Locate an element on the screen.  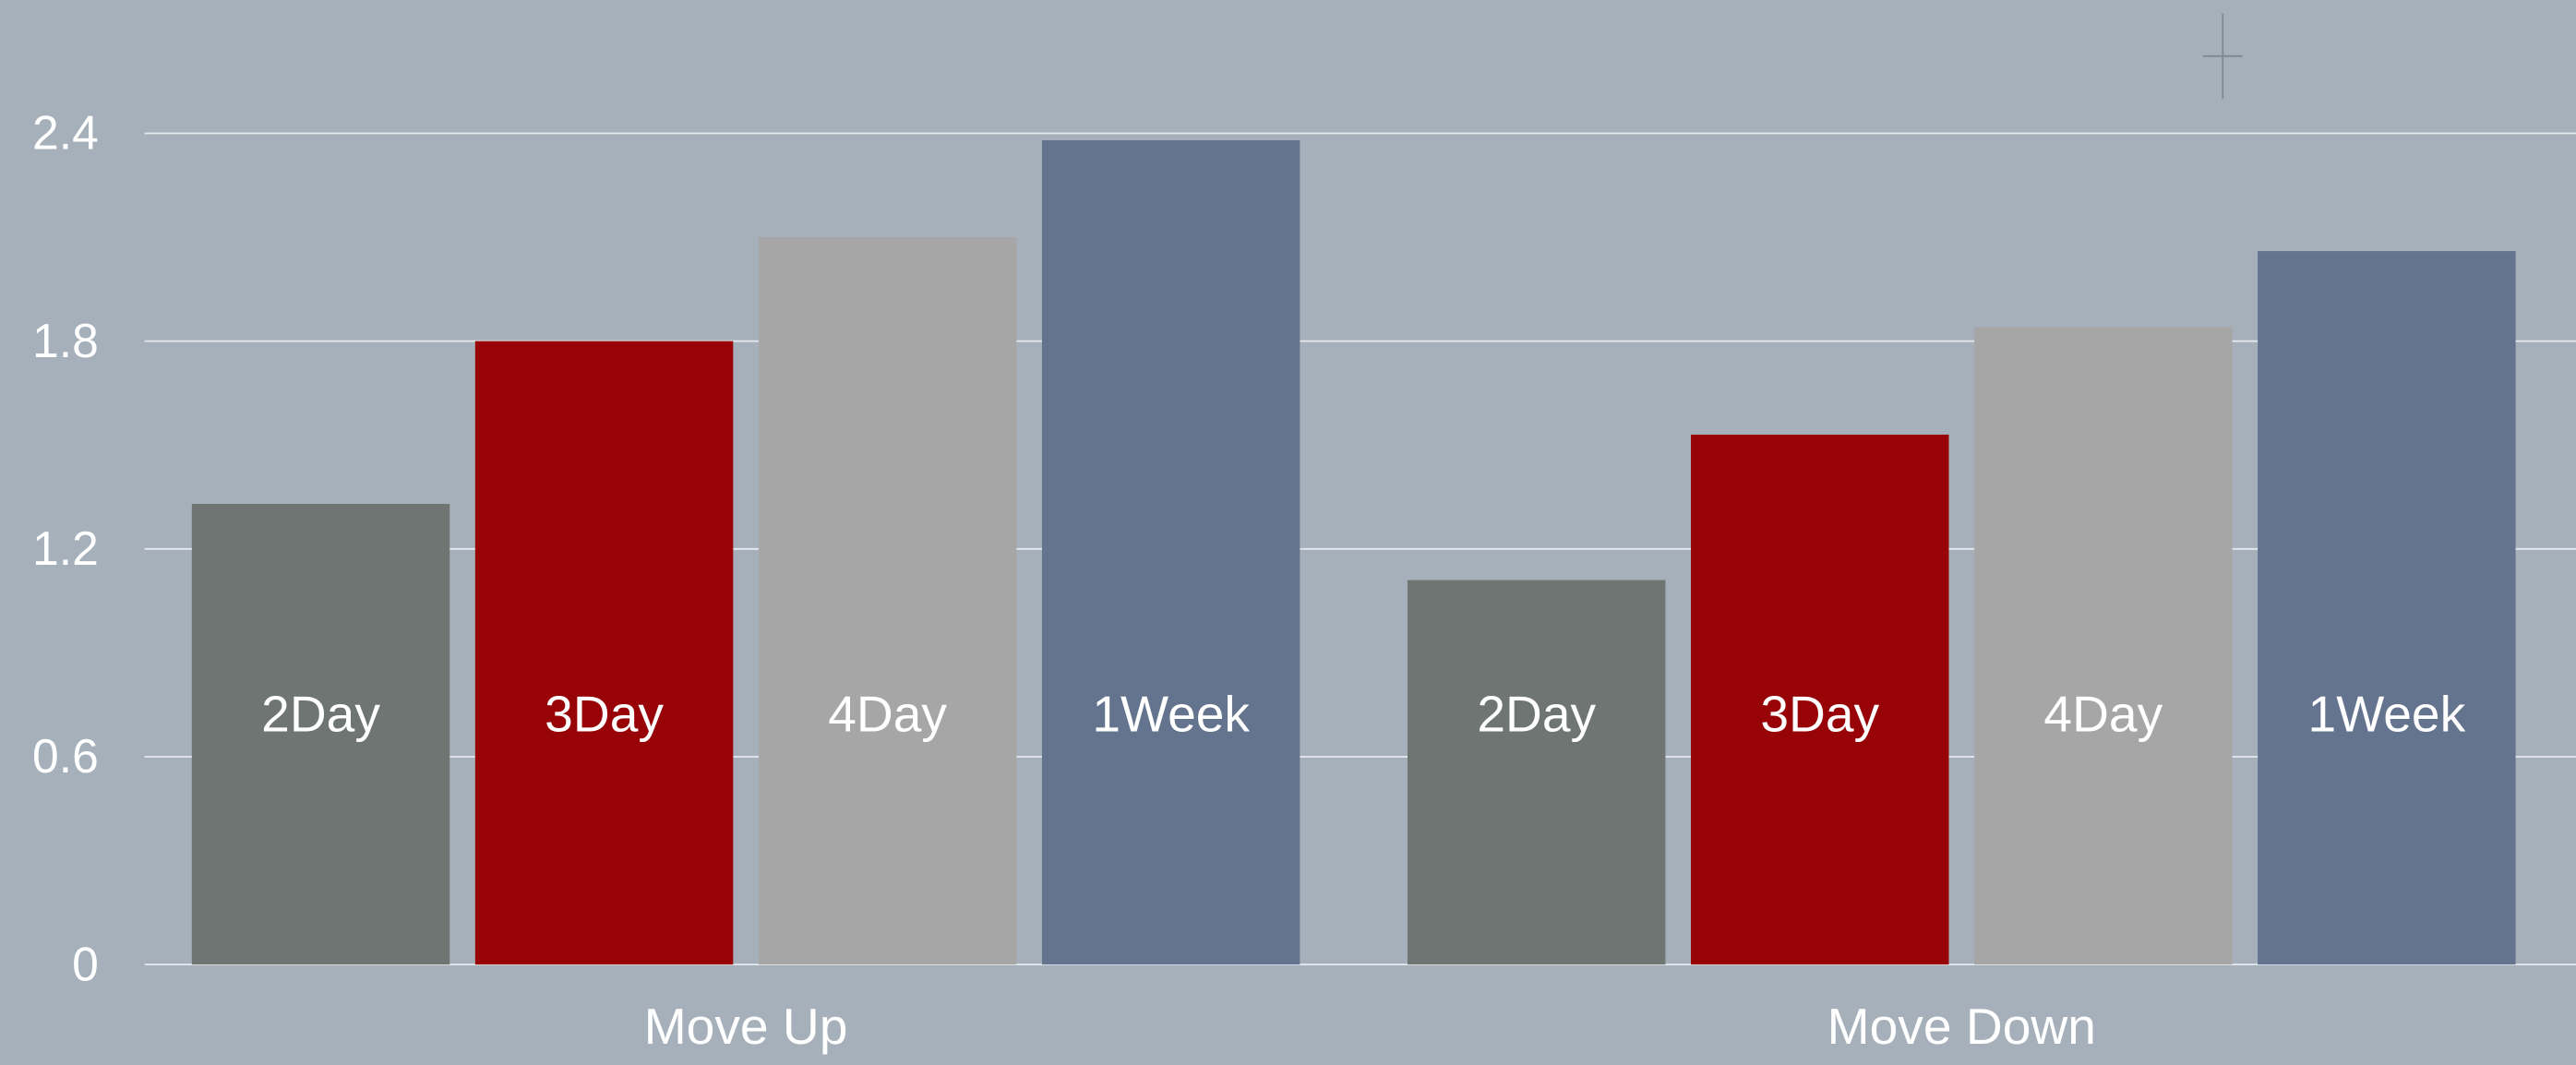
y-tick-label: 1.2 is located at coordinates (66, 548).